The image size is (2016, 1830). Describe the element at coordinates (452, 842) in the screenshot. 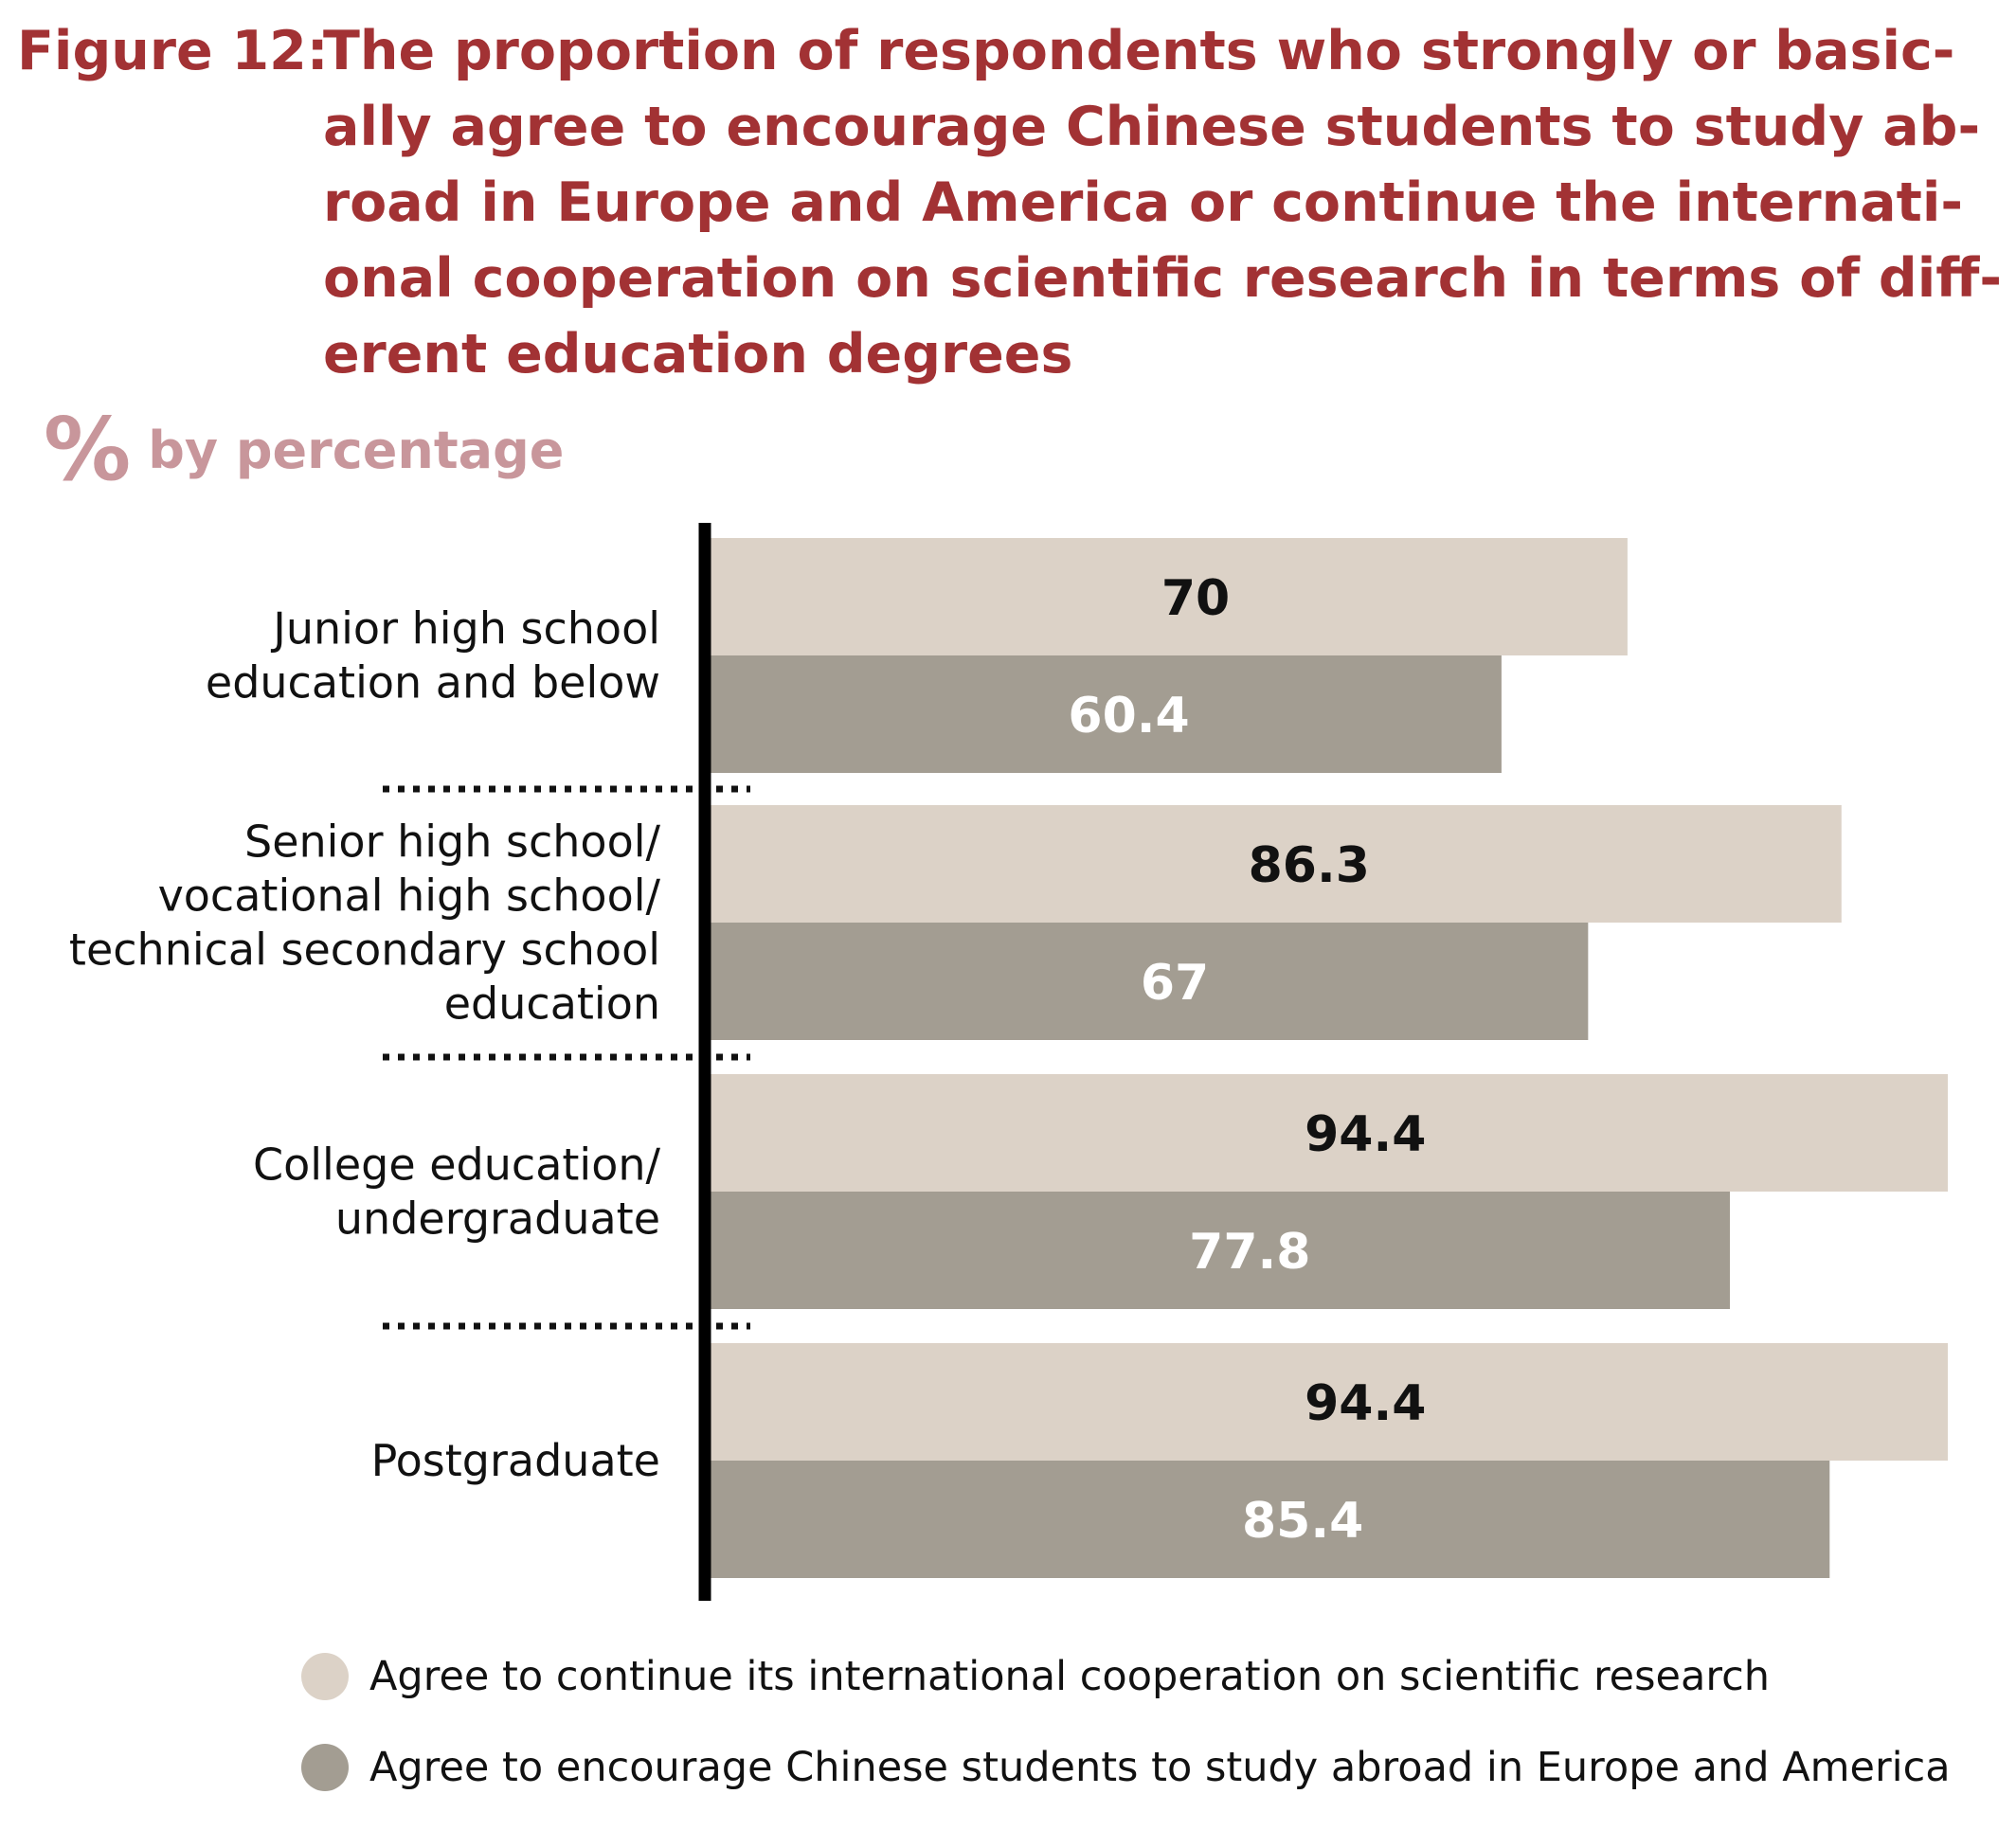

I see `category-label-line: Senior high school/` at that location.